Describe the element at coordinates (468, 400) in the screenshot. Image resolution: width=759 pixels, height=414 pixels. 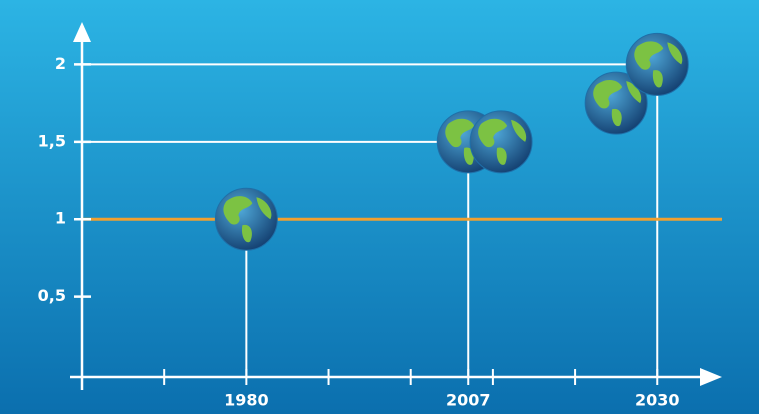
I see `x-tick-label: 2007` at that location.